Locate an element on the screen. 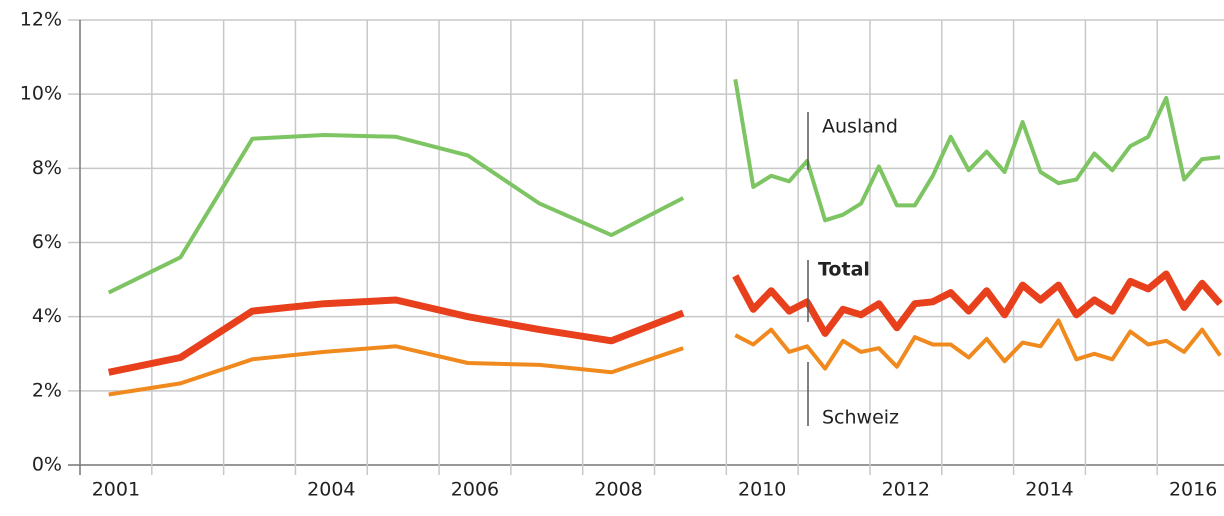 The width and height of the screenshot is (1224, 516). x-tick-label: 2016 is located at coordinates (1193, 490).